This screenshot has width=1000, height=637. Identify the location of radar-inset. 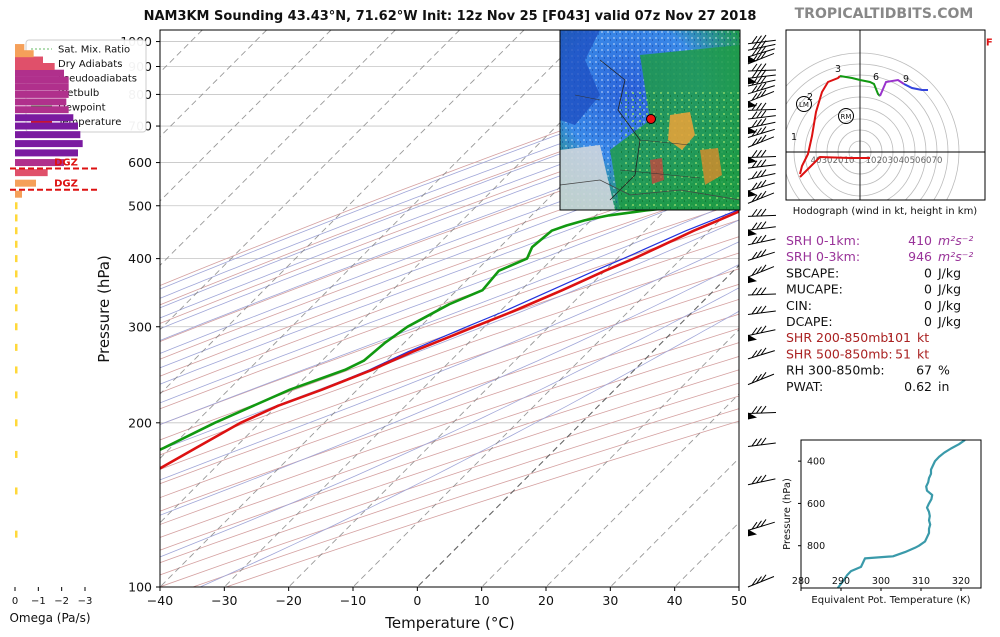
(650, 120).